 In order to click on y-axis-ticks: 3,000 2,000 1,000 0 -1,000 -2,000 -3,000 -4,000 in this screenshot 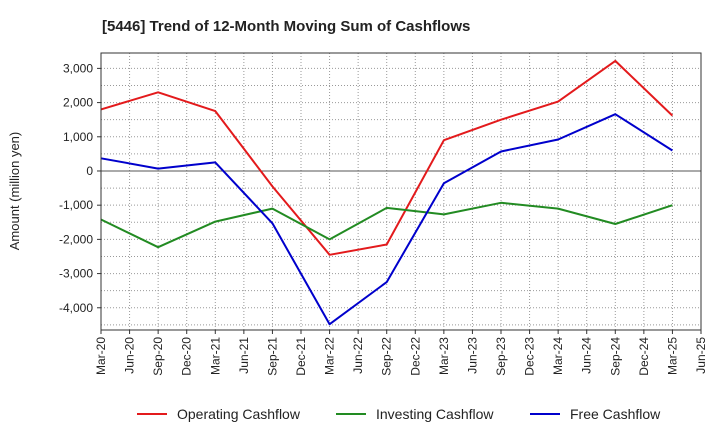, I will do `click(80, 188)`.